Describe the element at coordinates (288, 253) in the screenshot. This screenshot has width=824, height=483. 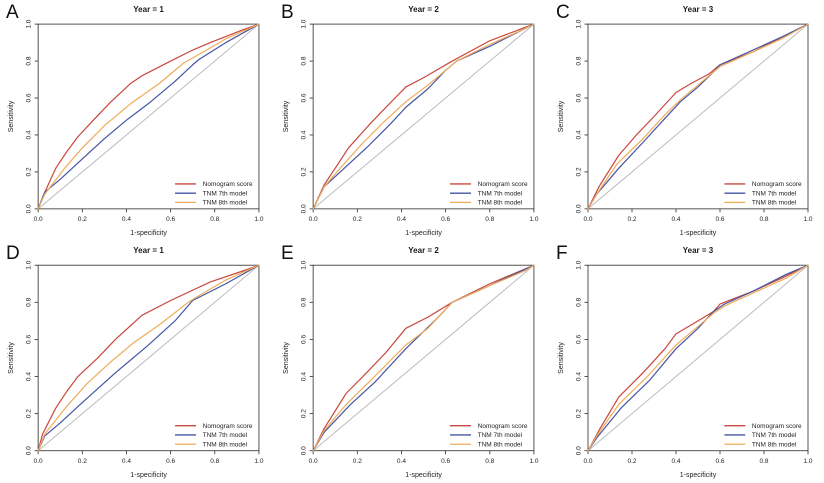
I see `panel-letter-e: E` at that location.